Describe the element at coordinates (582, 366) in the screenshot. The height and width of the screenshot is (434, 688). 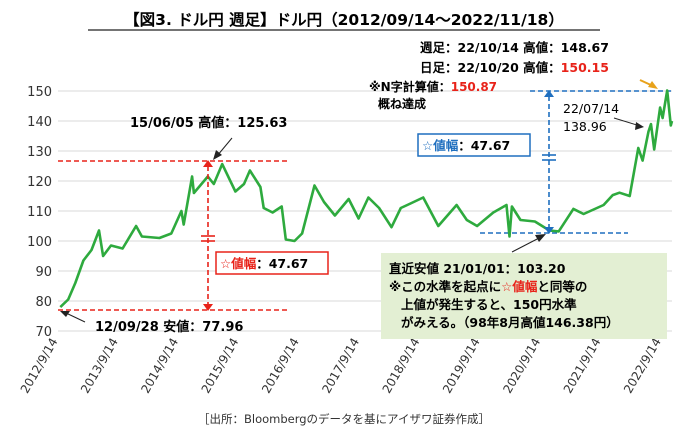
I see `x-tick-label: 2021/9/14` at that location.